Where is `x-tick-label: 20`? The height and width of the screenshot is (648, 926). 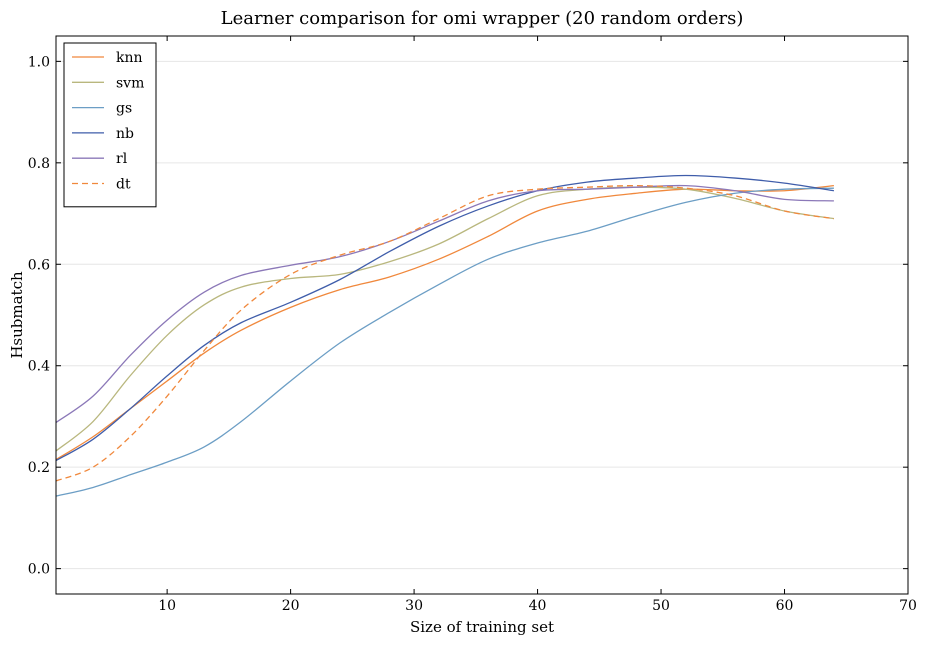 x-tick-label: 20 is located at coordinates (291, 606).